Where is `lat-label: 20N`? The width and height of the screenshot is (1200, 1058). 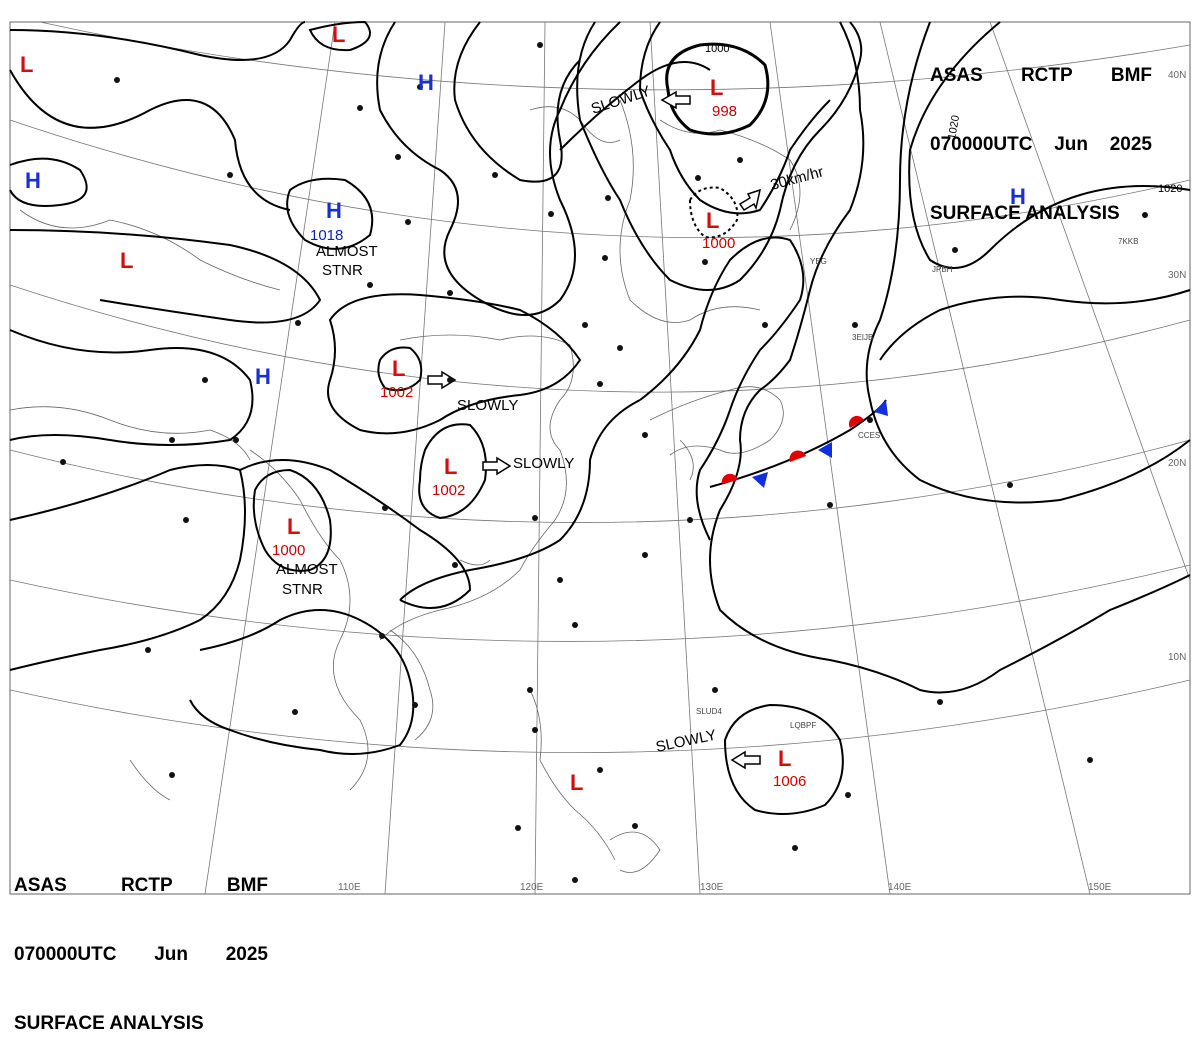 lat-label: 20N is located at coordinates (1177, 463).